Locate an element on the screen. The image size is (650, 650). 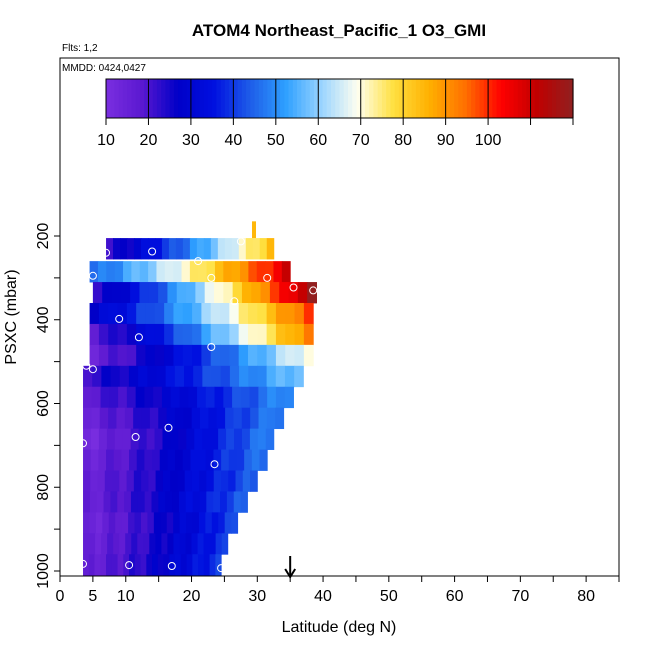
y-tick-label: 400 is located at coordinates (43, 319).